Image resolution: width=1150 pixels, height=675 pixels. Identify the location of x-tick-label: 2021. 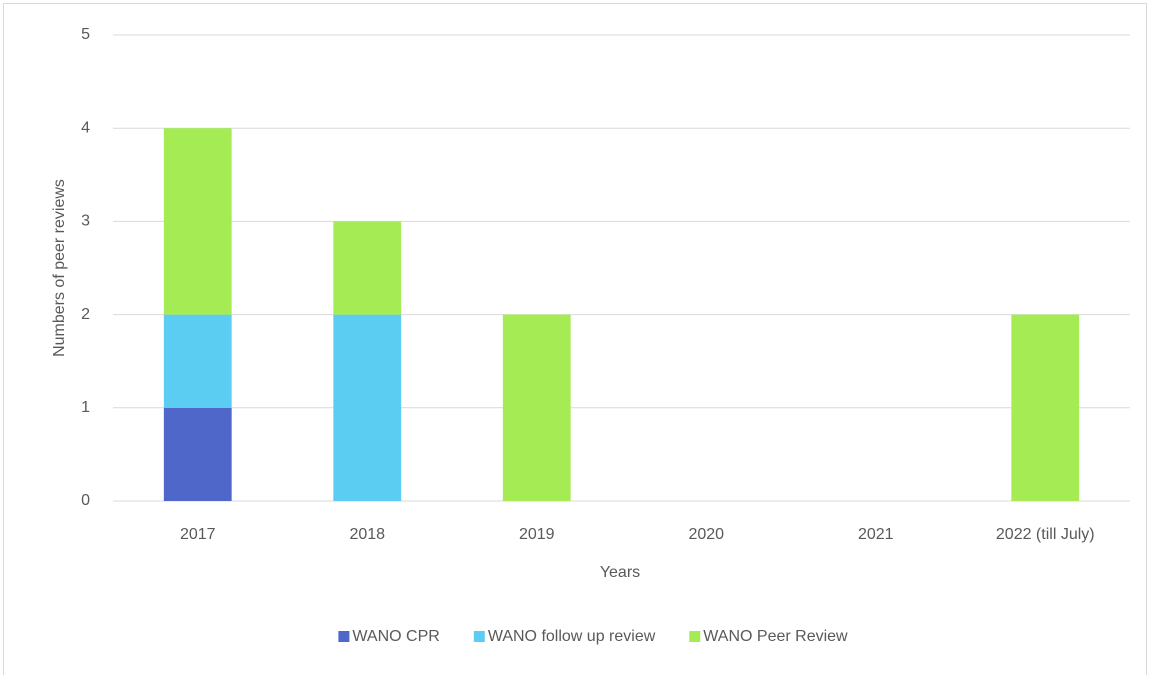
(876, 534).